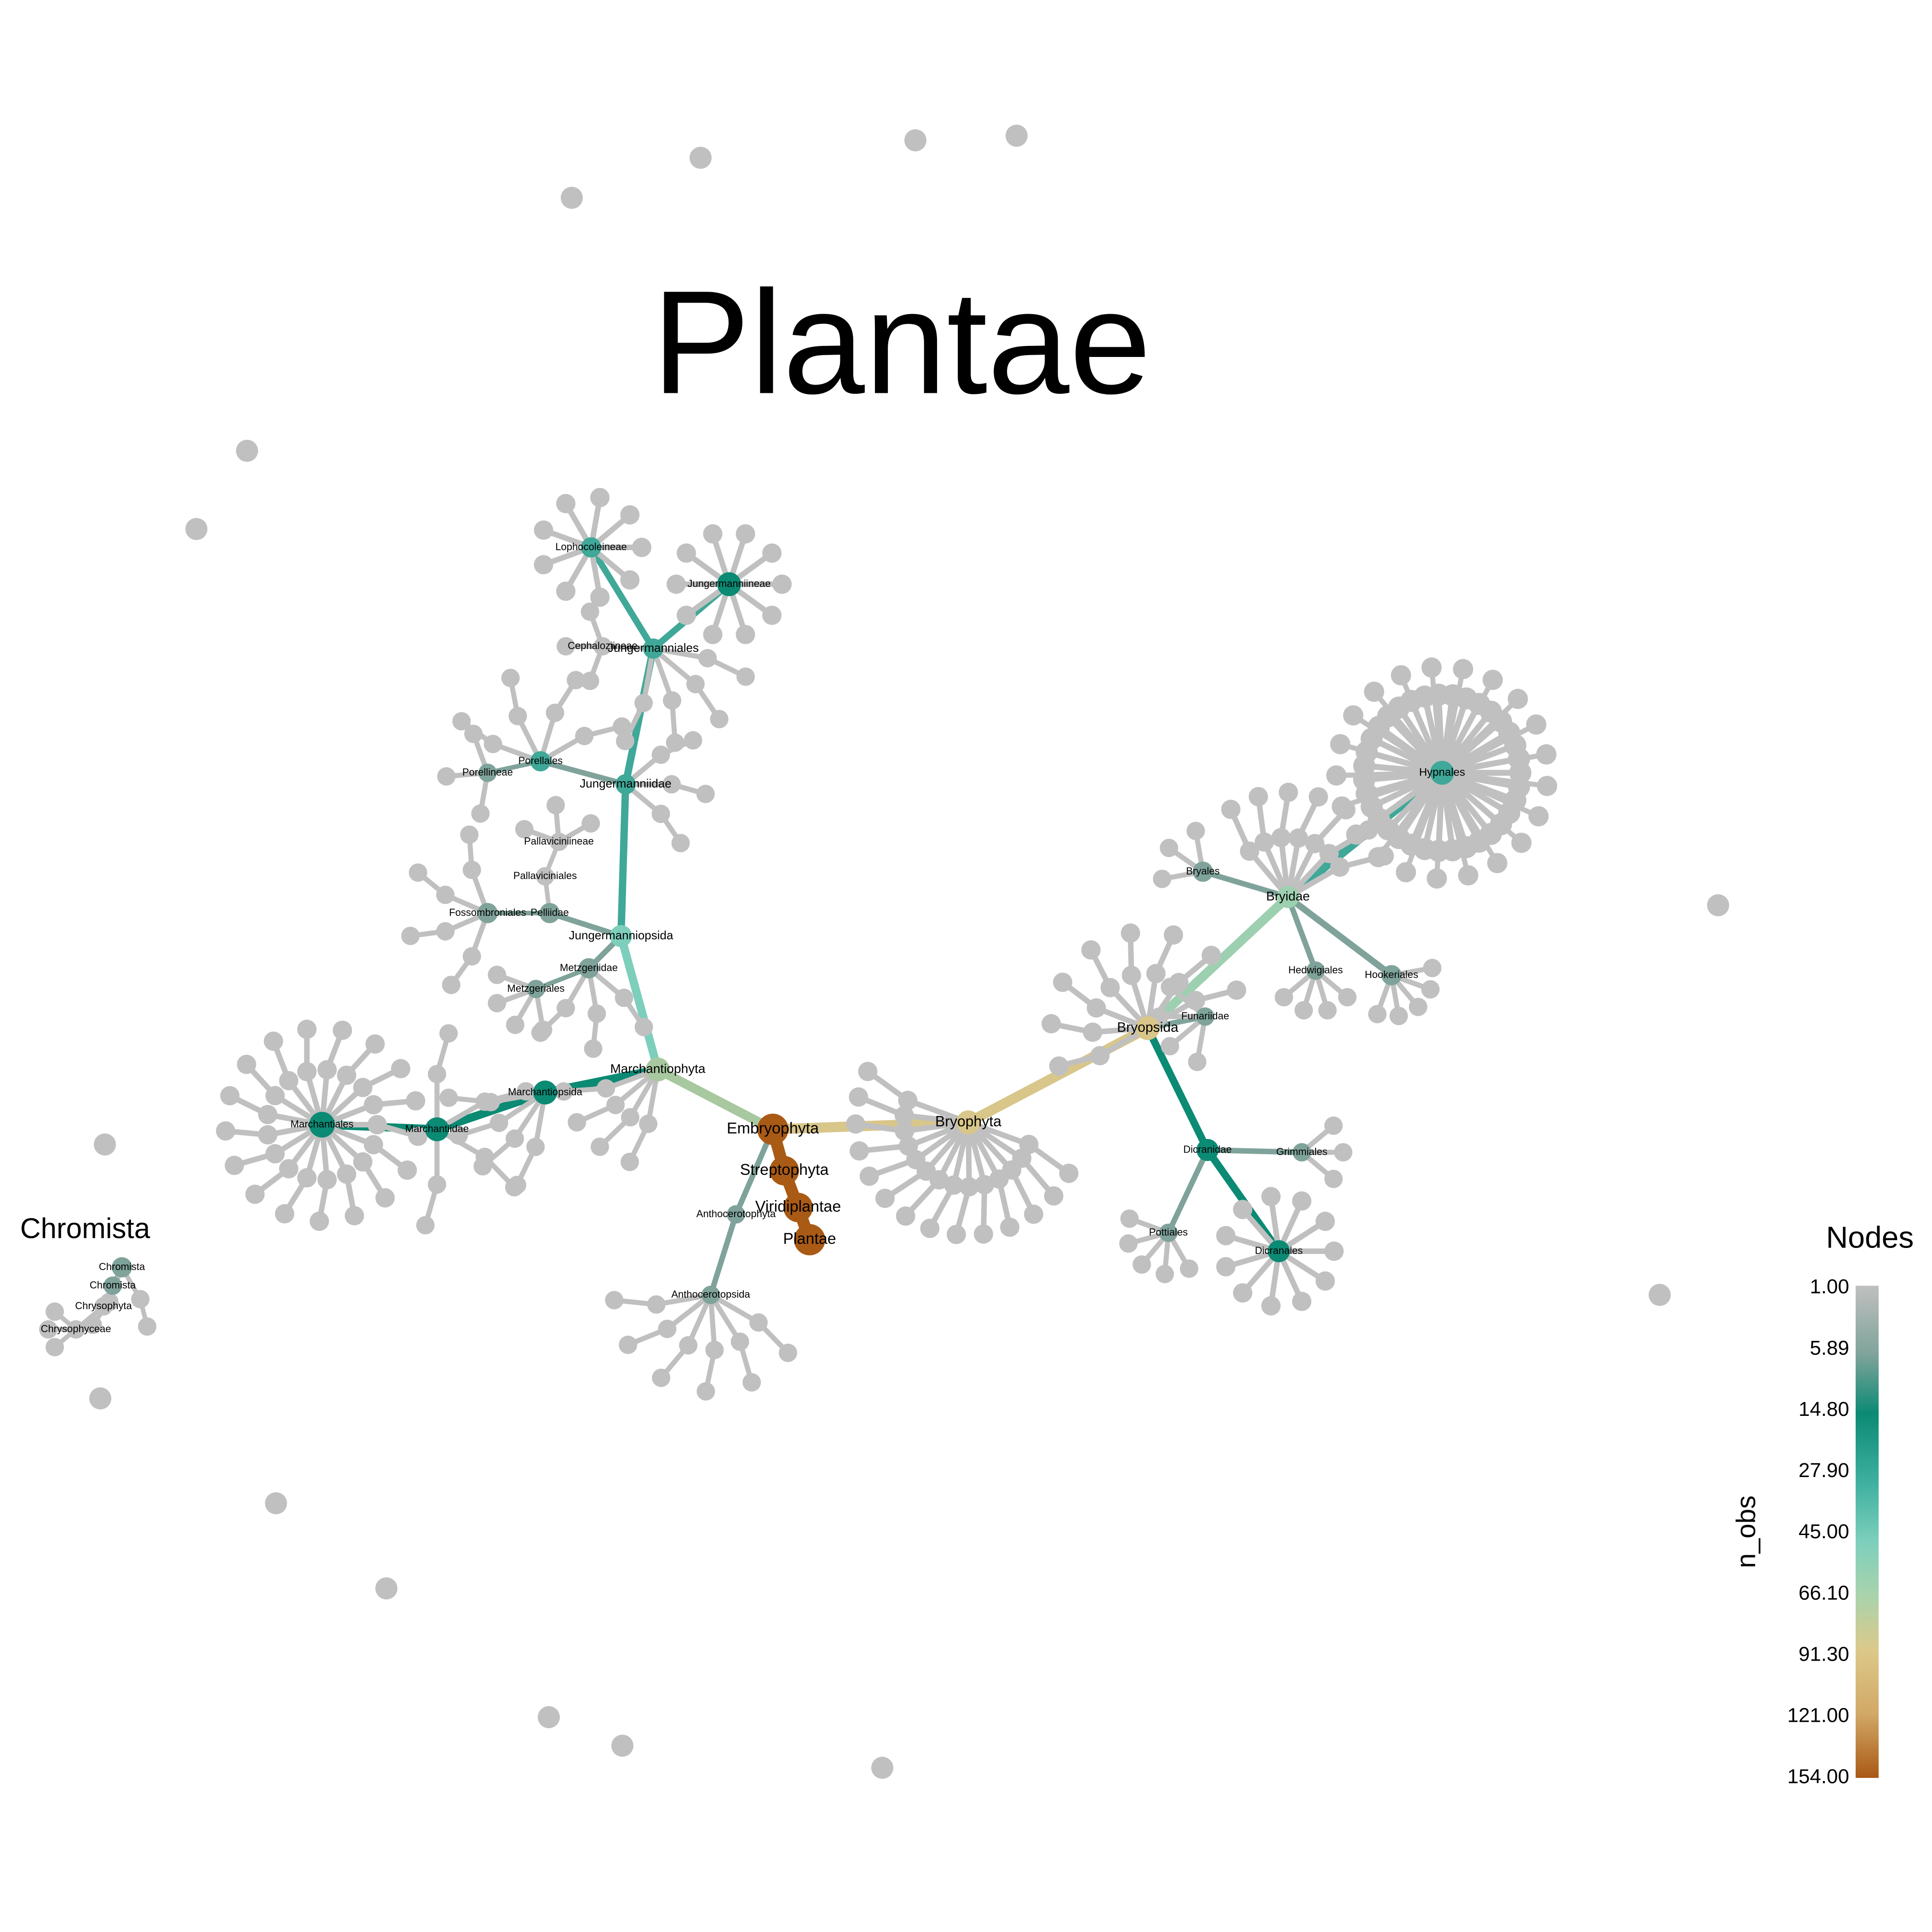 The height and width of the screenshot is (1932, 1932). I want to click on node-label-marchantiopsida: Marchantiopsida, so click(545, 1092).